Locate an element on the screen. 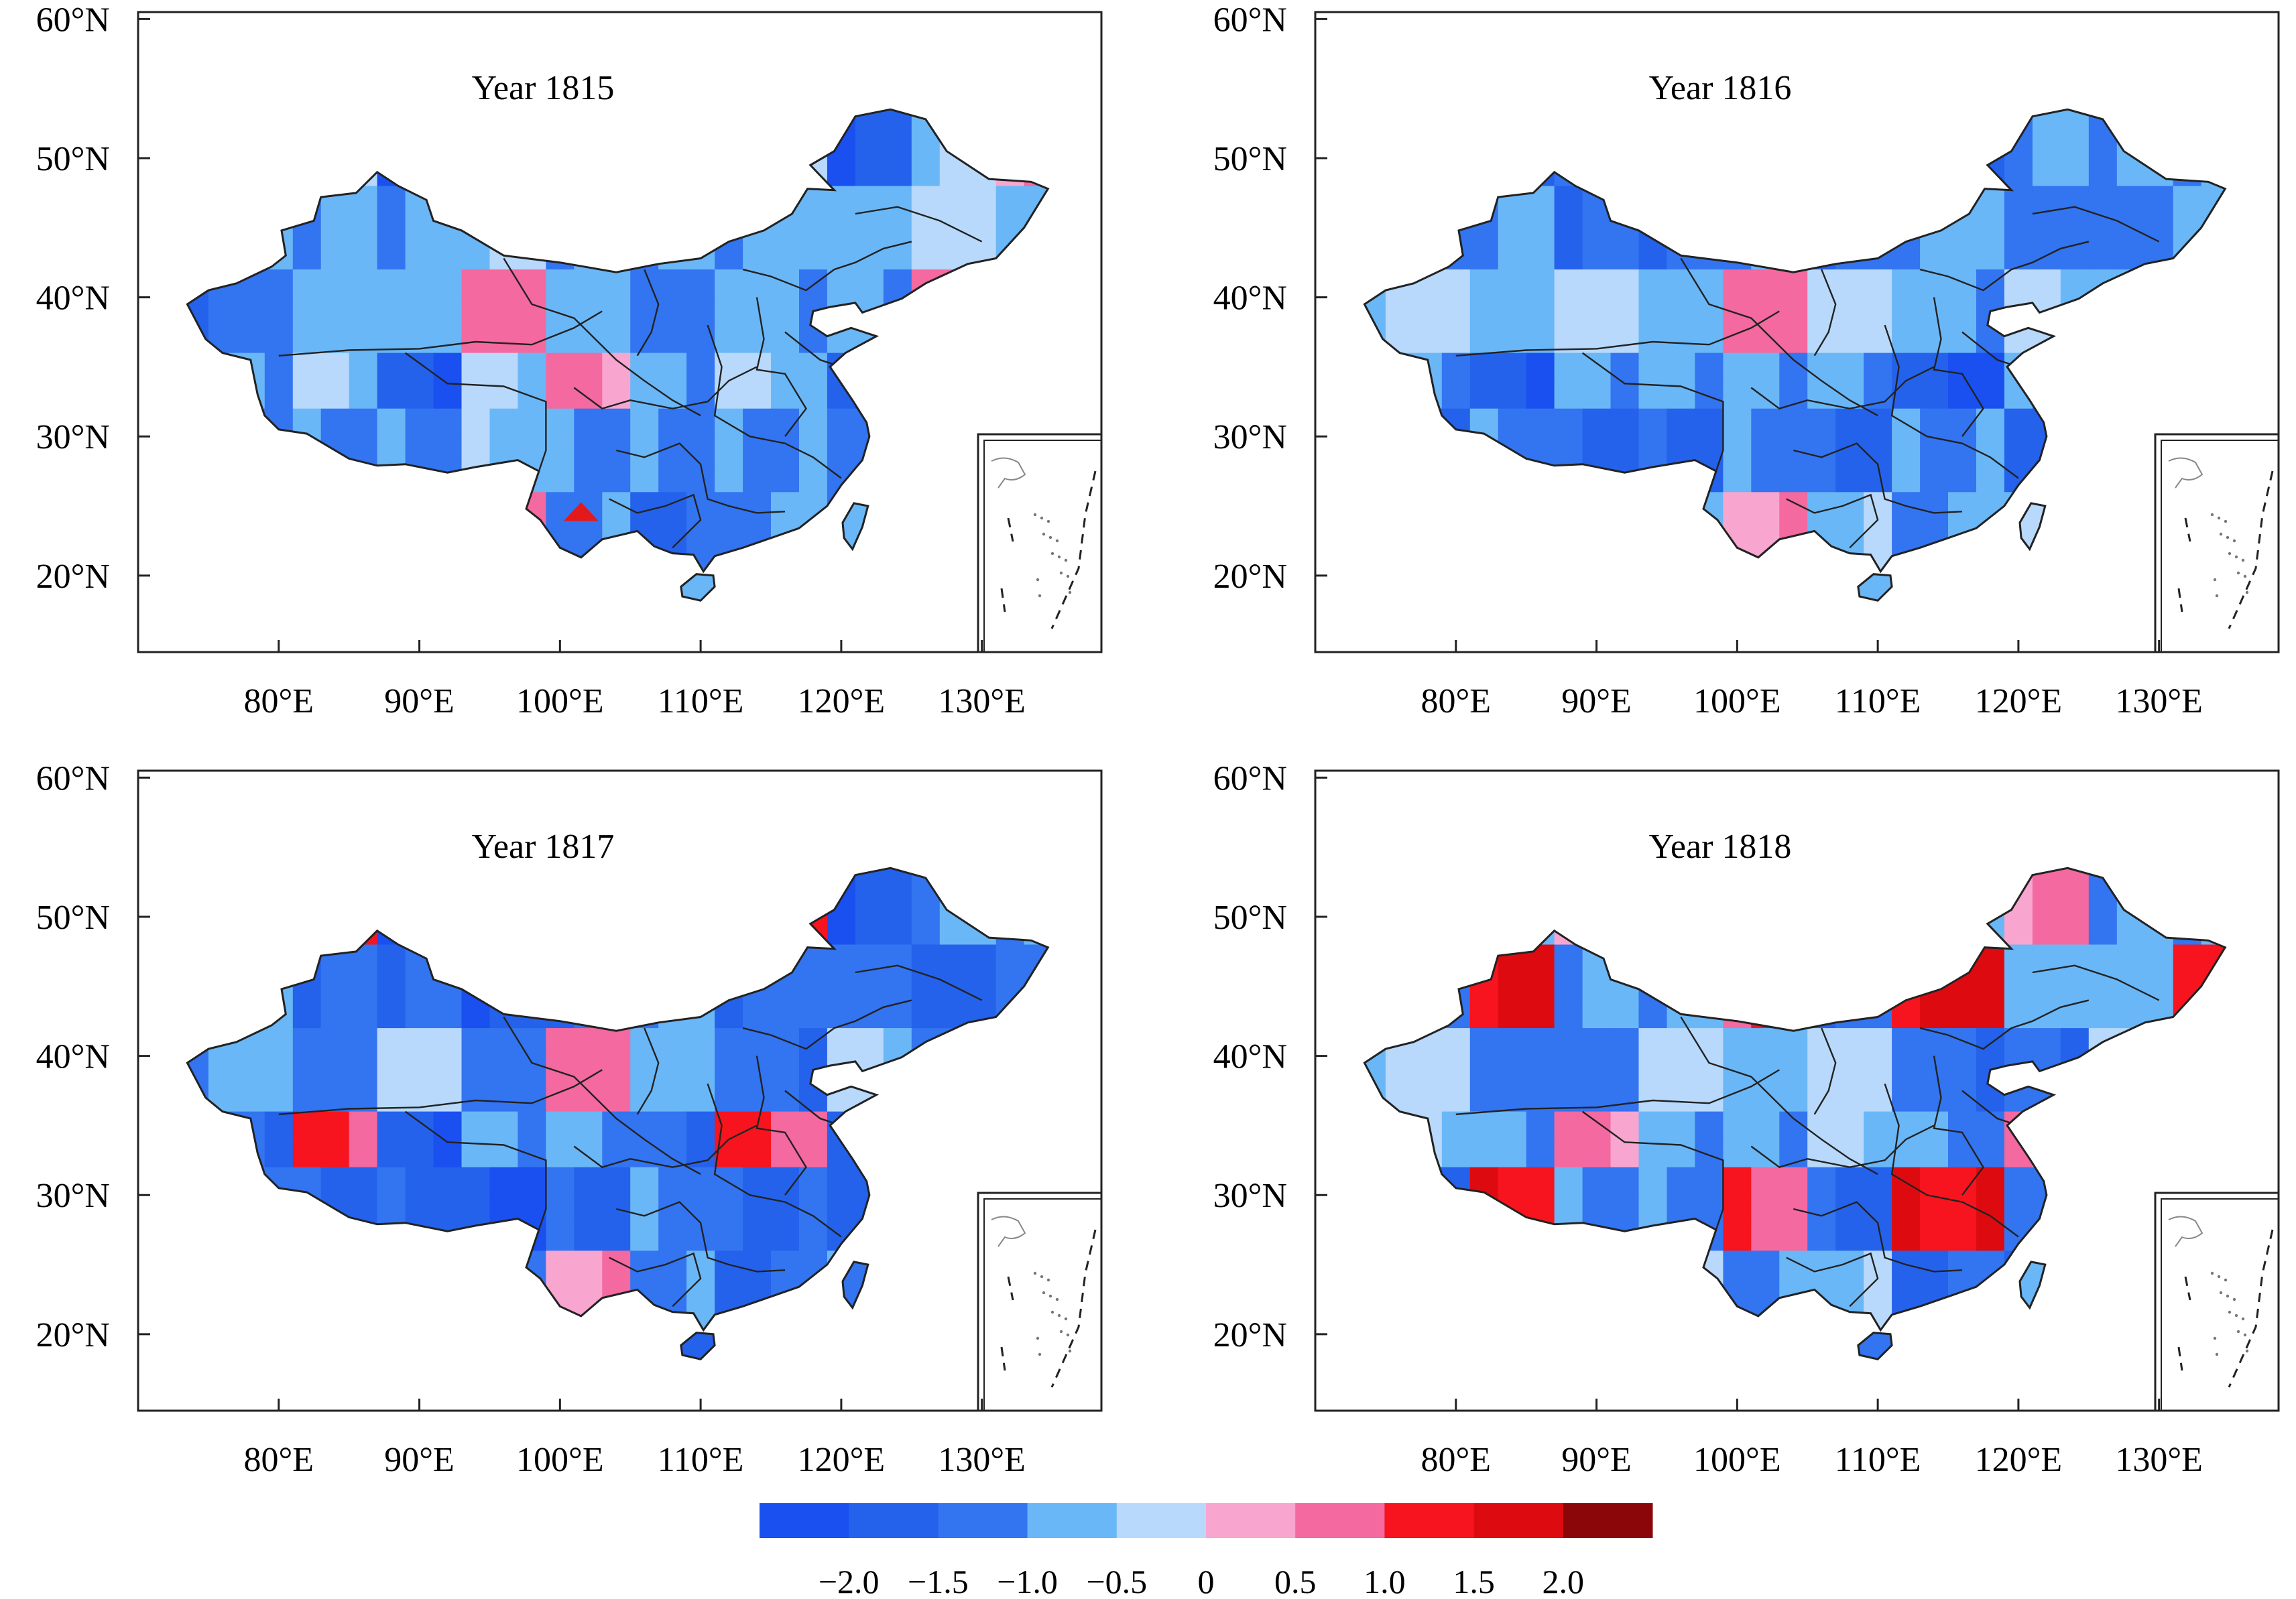  mainland-outline is located at coordinates (1795, 1099).